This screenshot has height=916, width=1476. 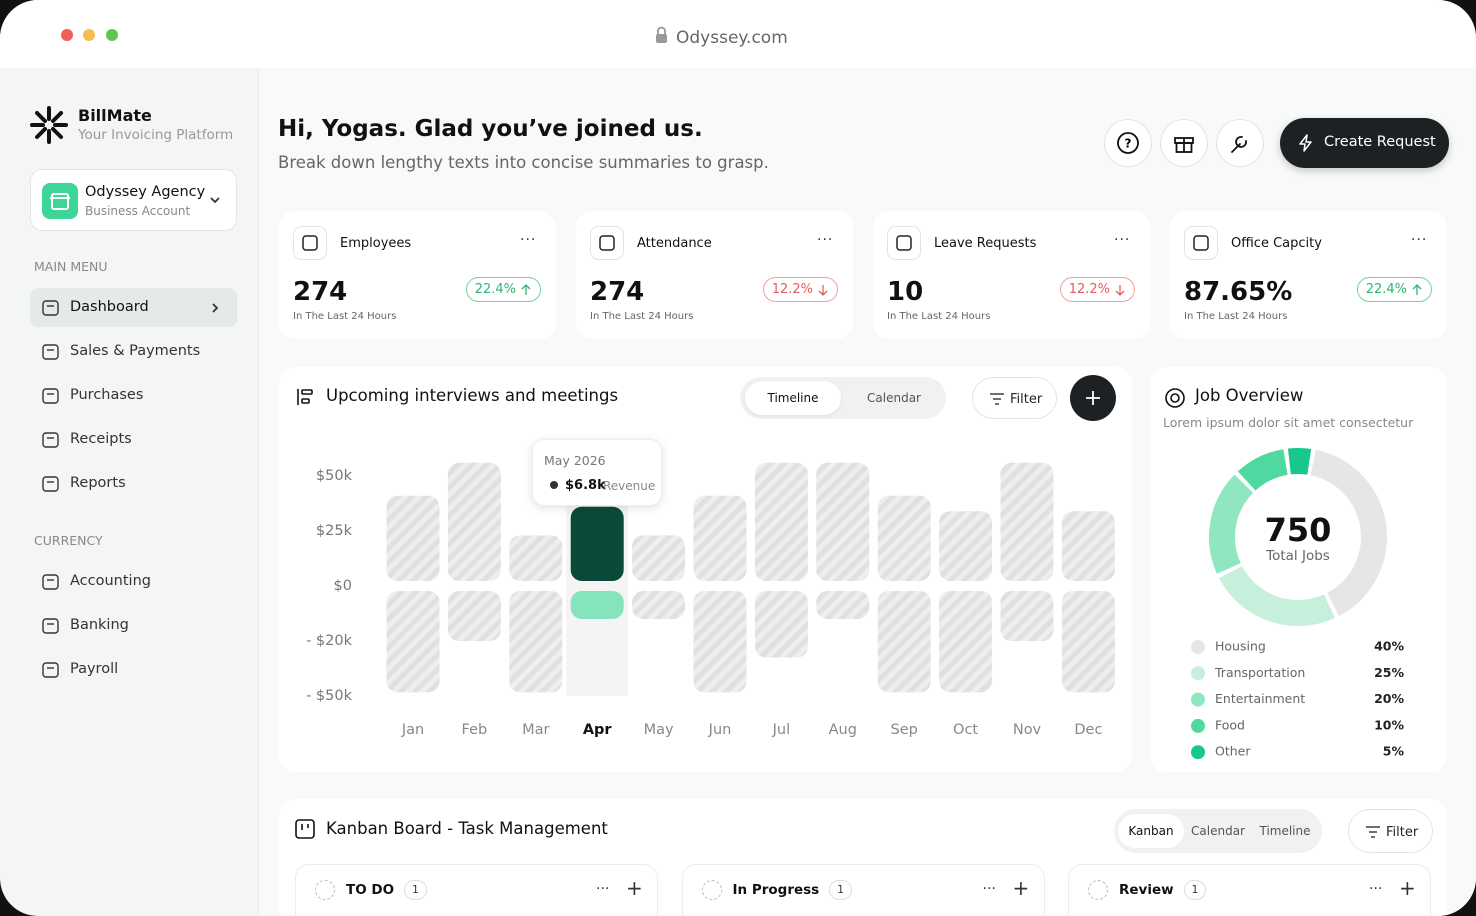 I want to click on change-badge: 22.4%, so click(x=503, y=289).